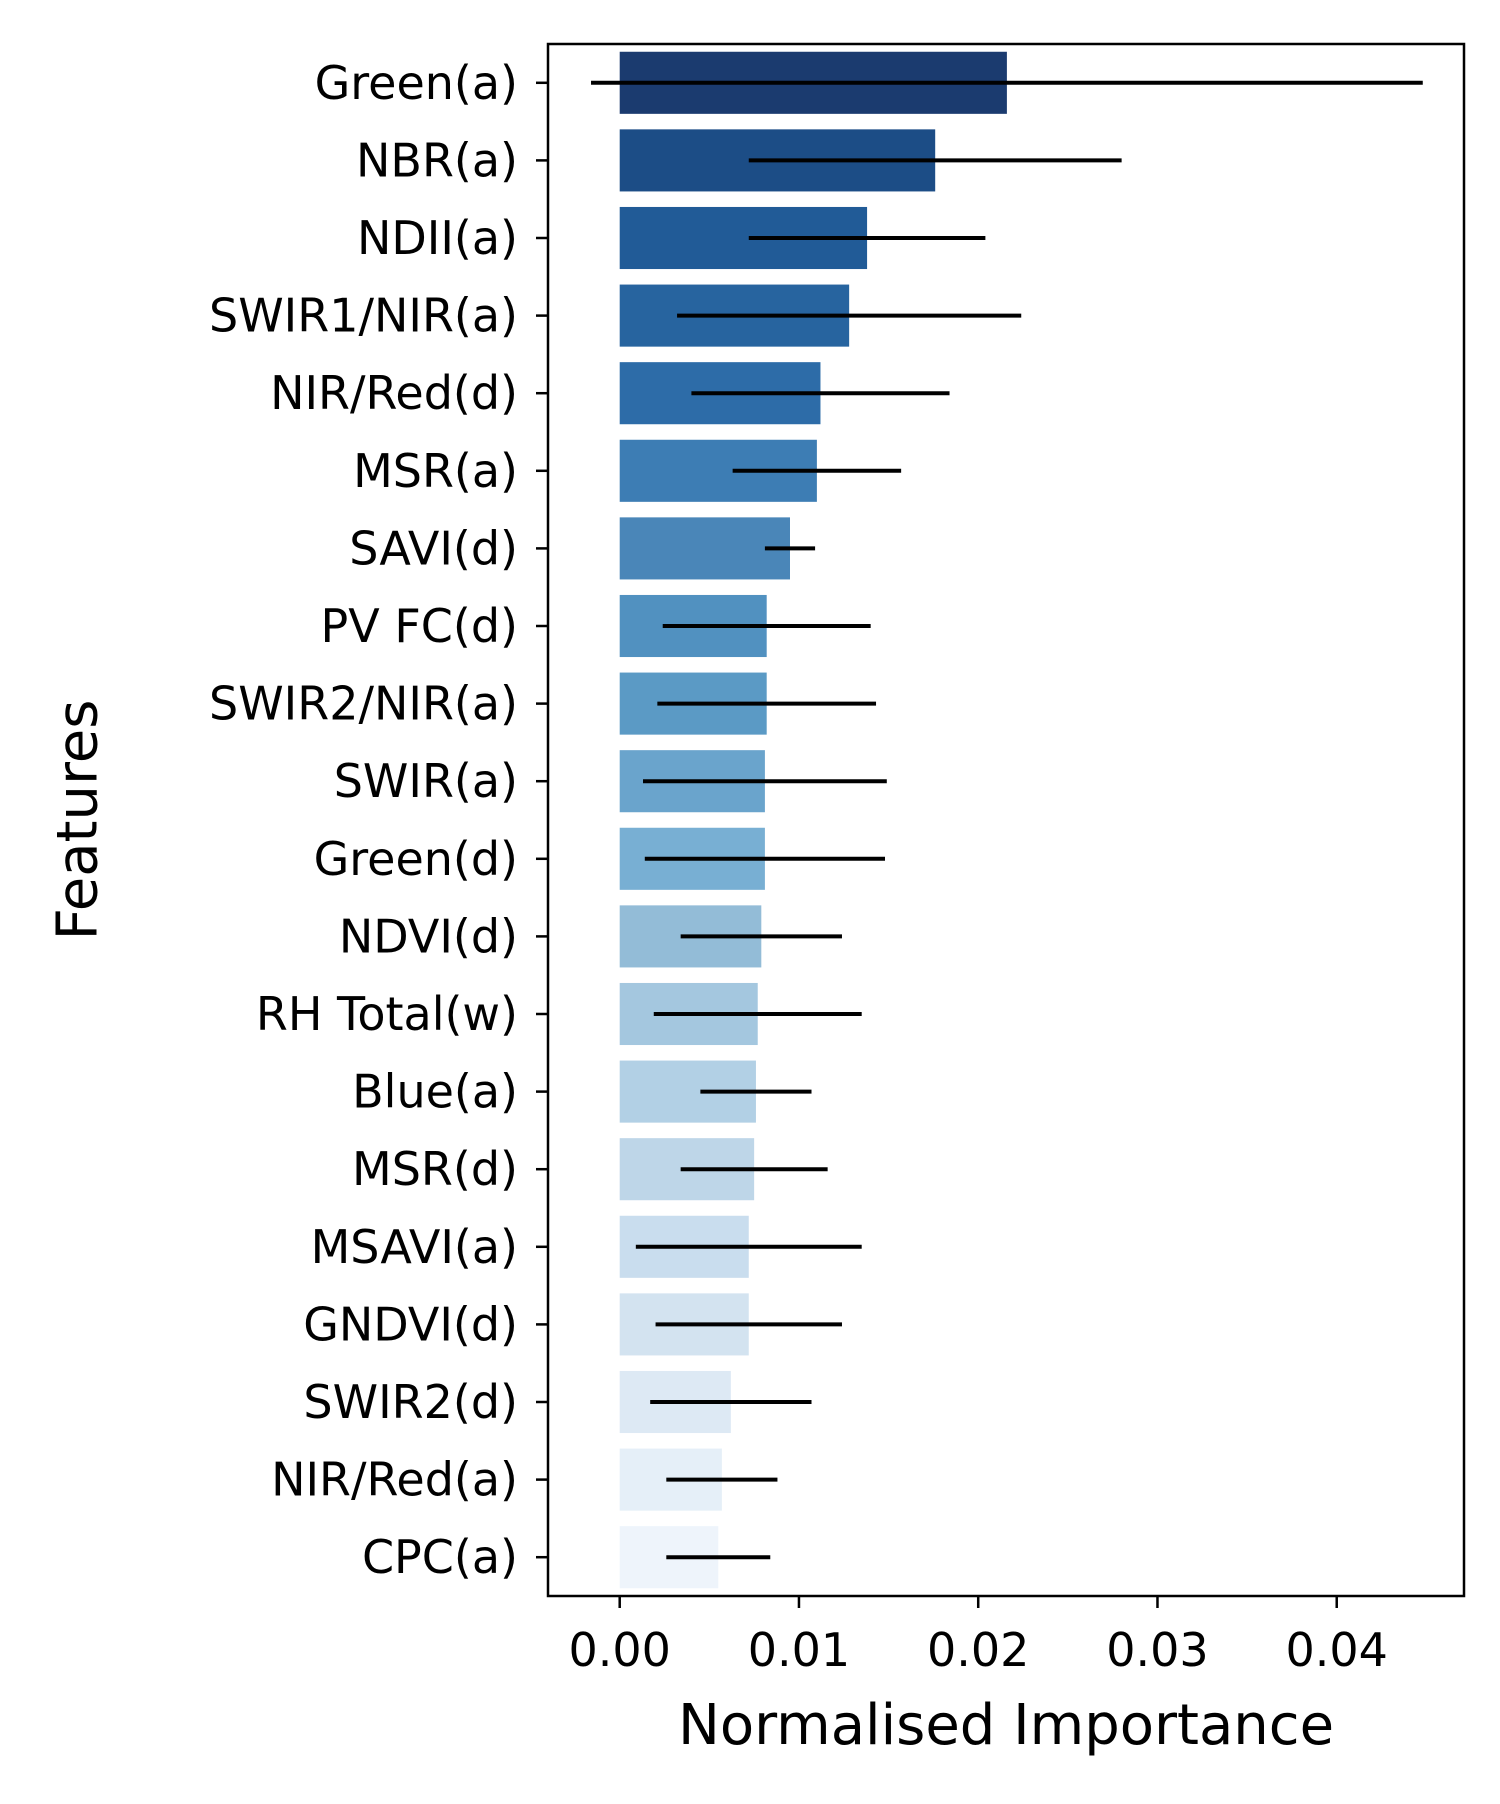 Image resolution: width=1500 pixels, height=1804 pixels. I want to click on y-tick-label: GNDVI(d), so click(410, 1324).